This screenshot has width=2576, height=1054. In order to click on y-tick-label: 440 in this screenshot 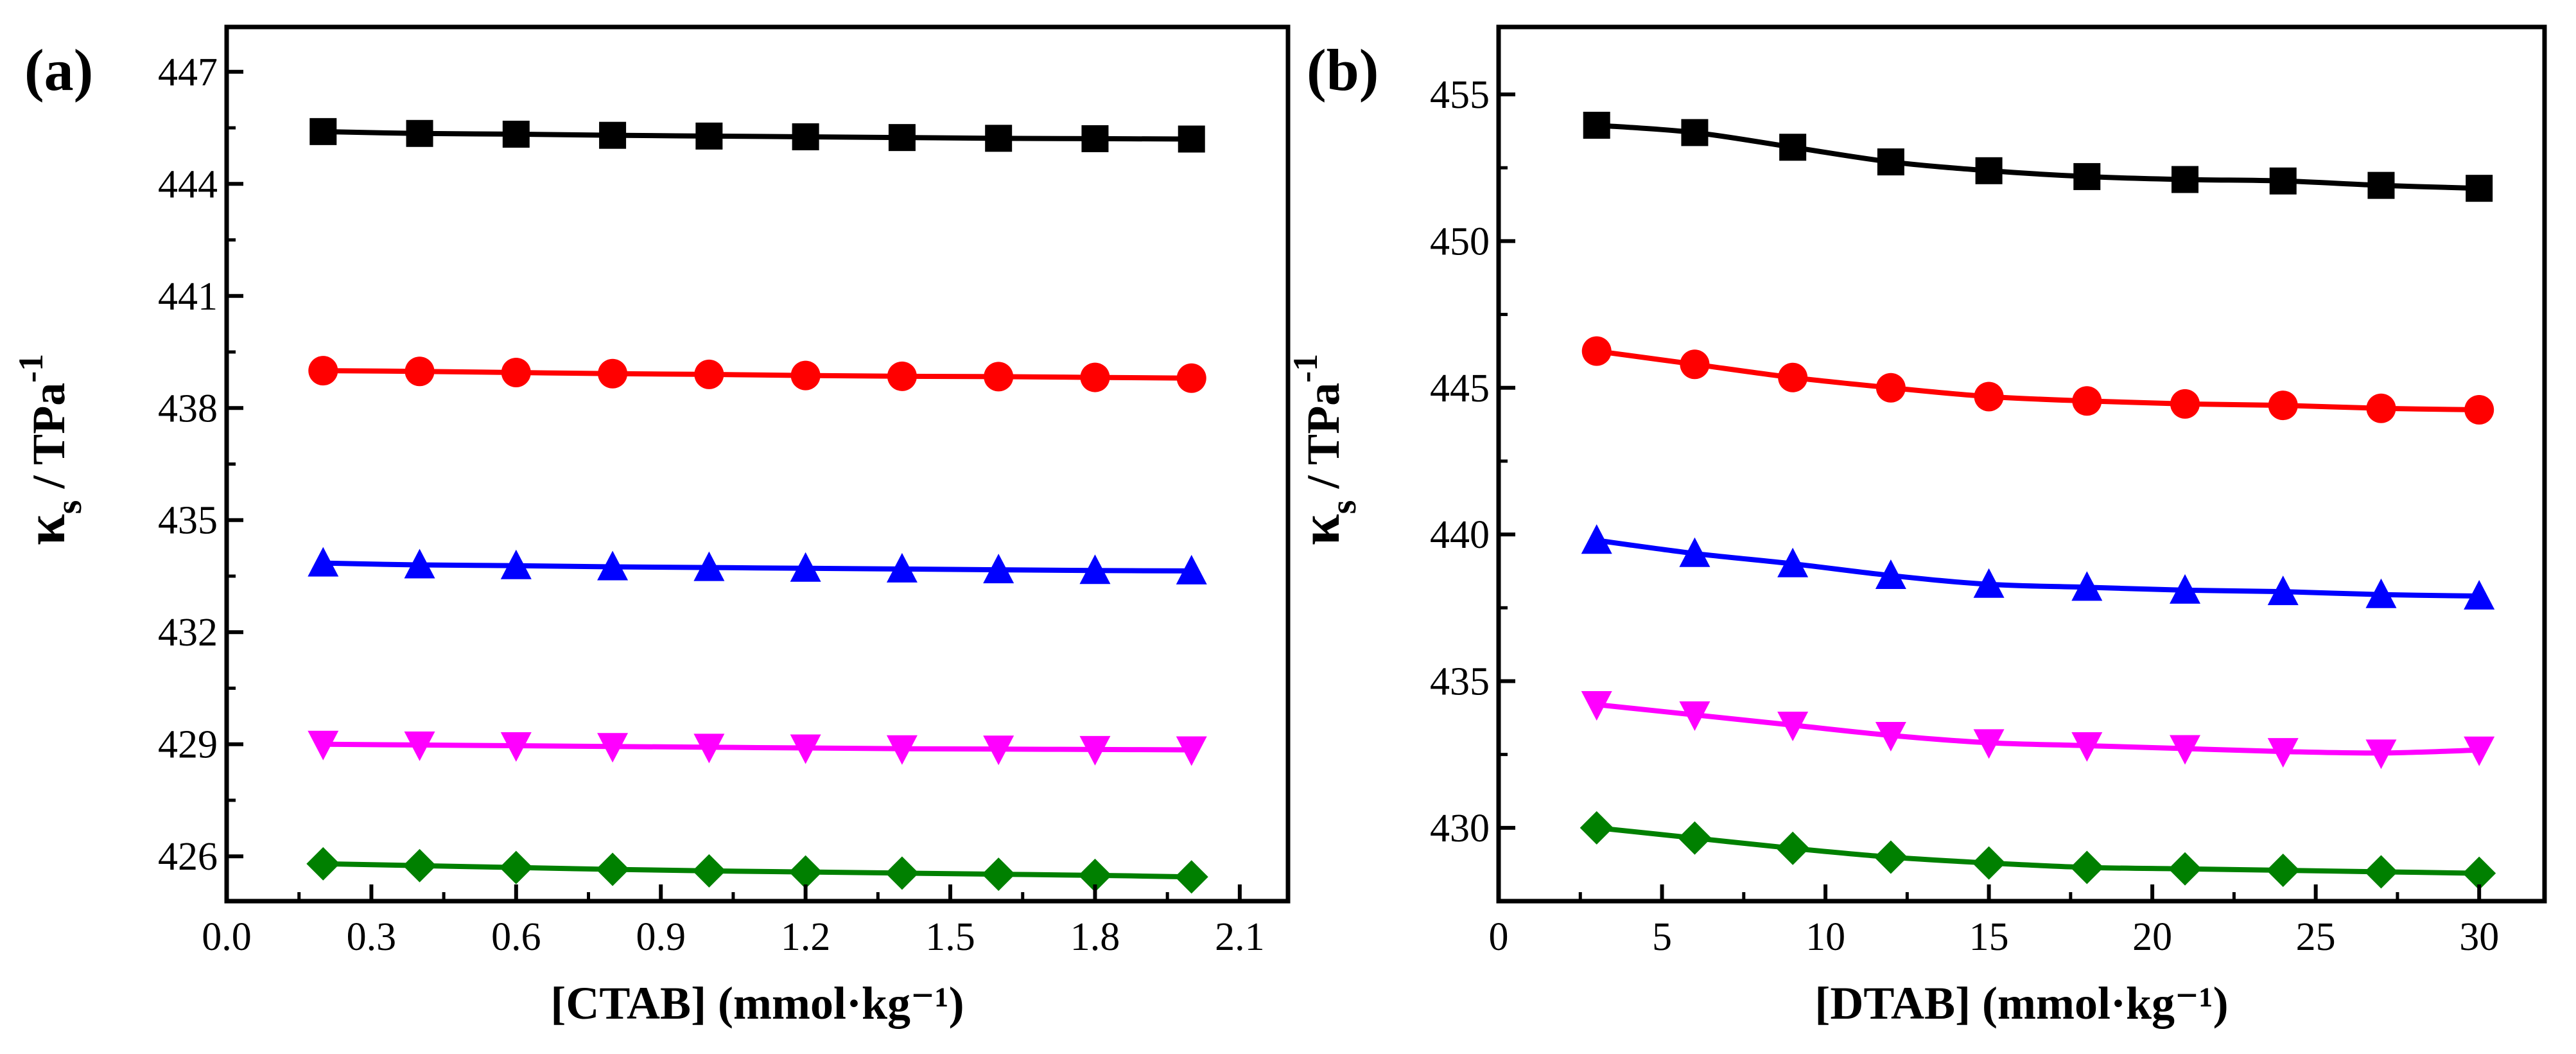, I will do `click(1460, 535)`.